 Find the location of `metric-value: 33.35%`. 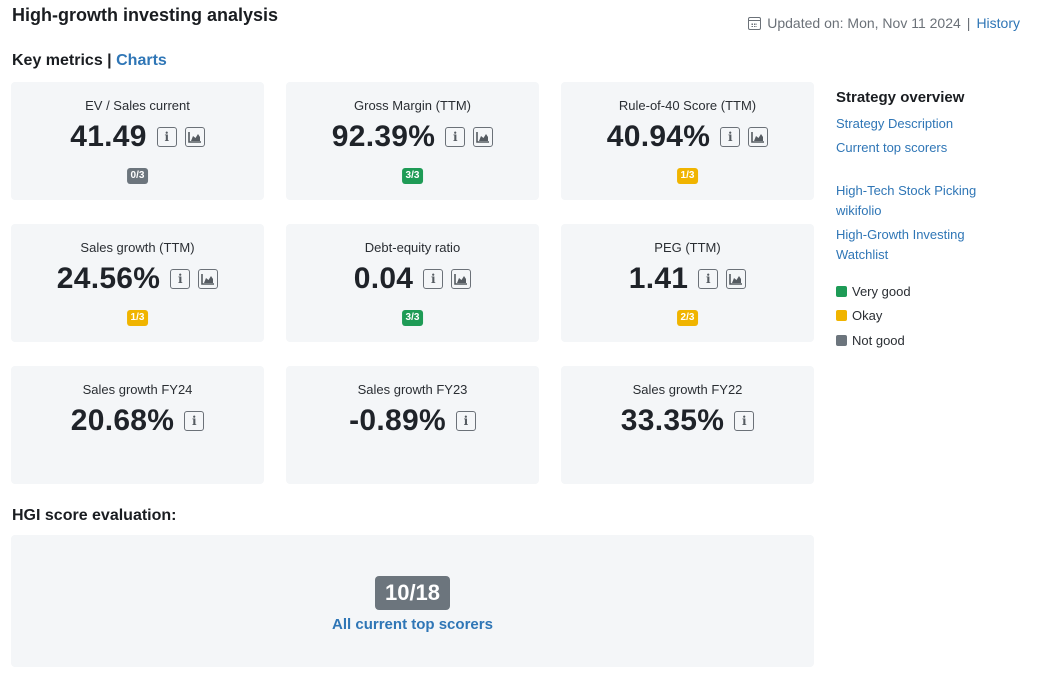

metric-value: 33.35% is located at coordinates (672, 420).